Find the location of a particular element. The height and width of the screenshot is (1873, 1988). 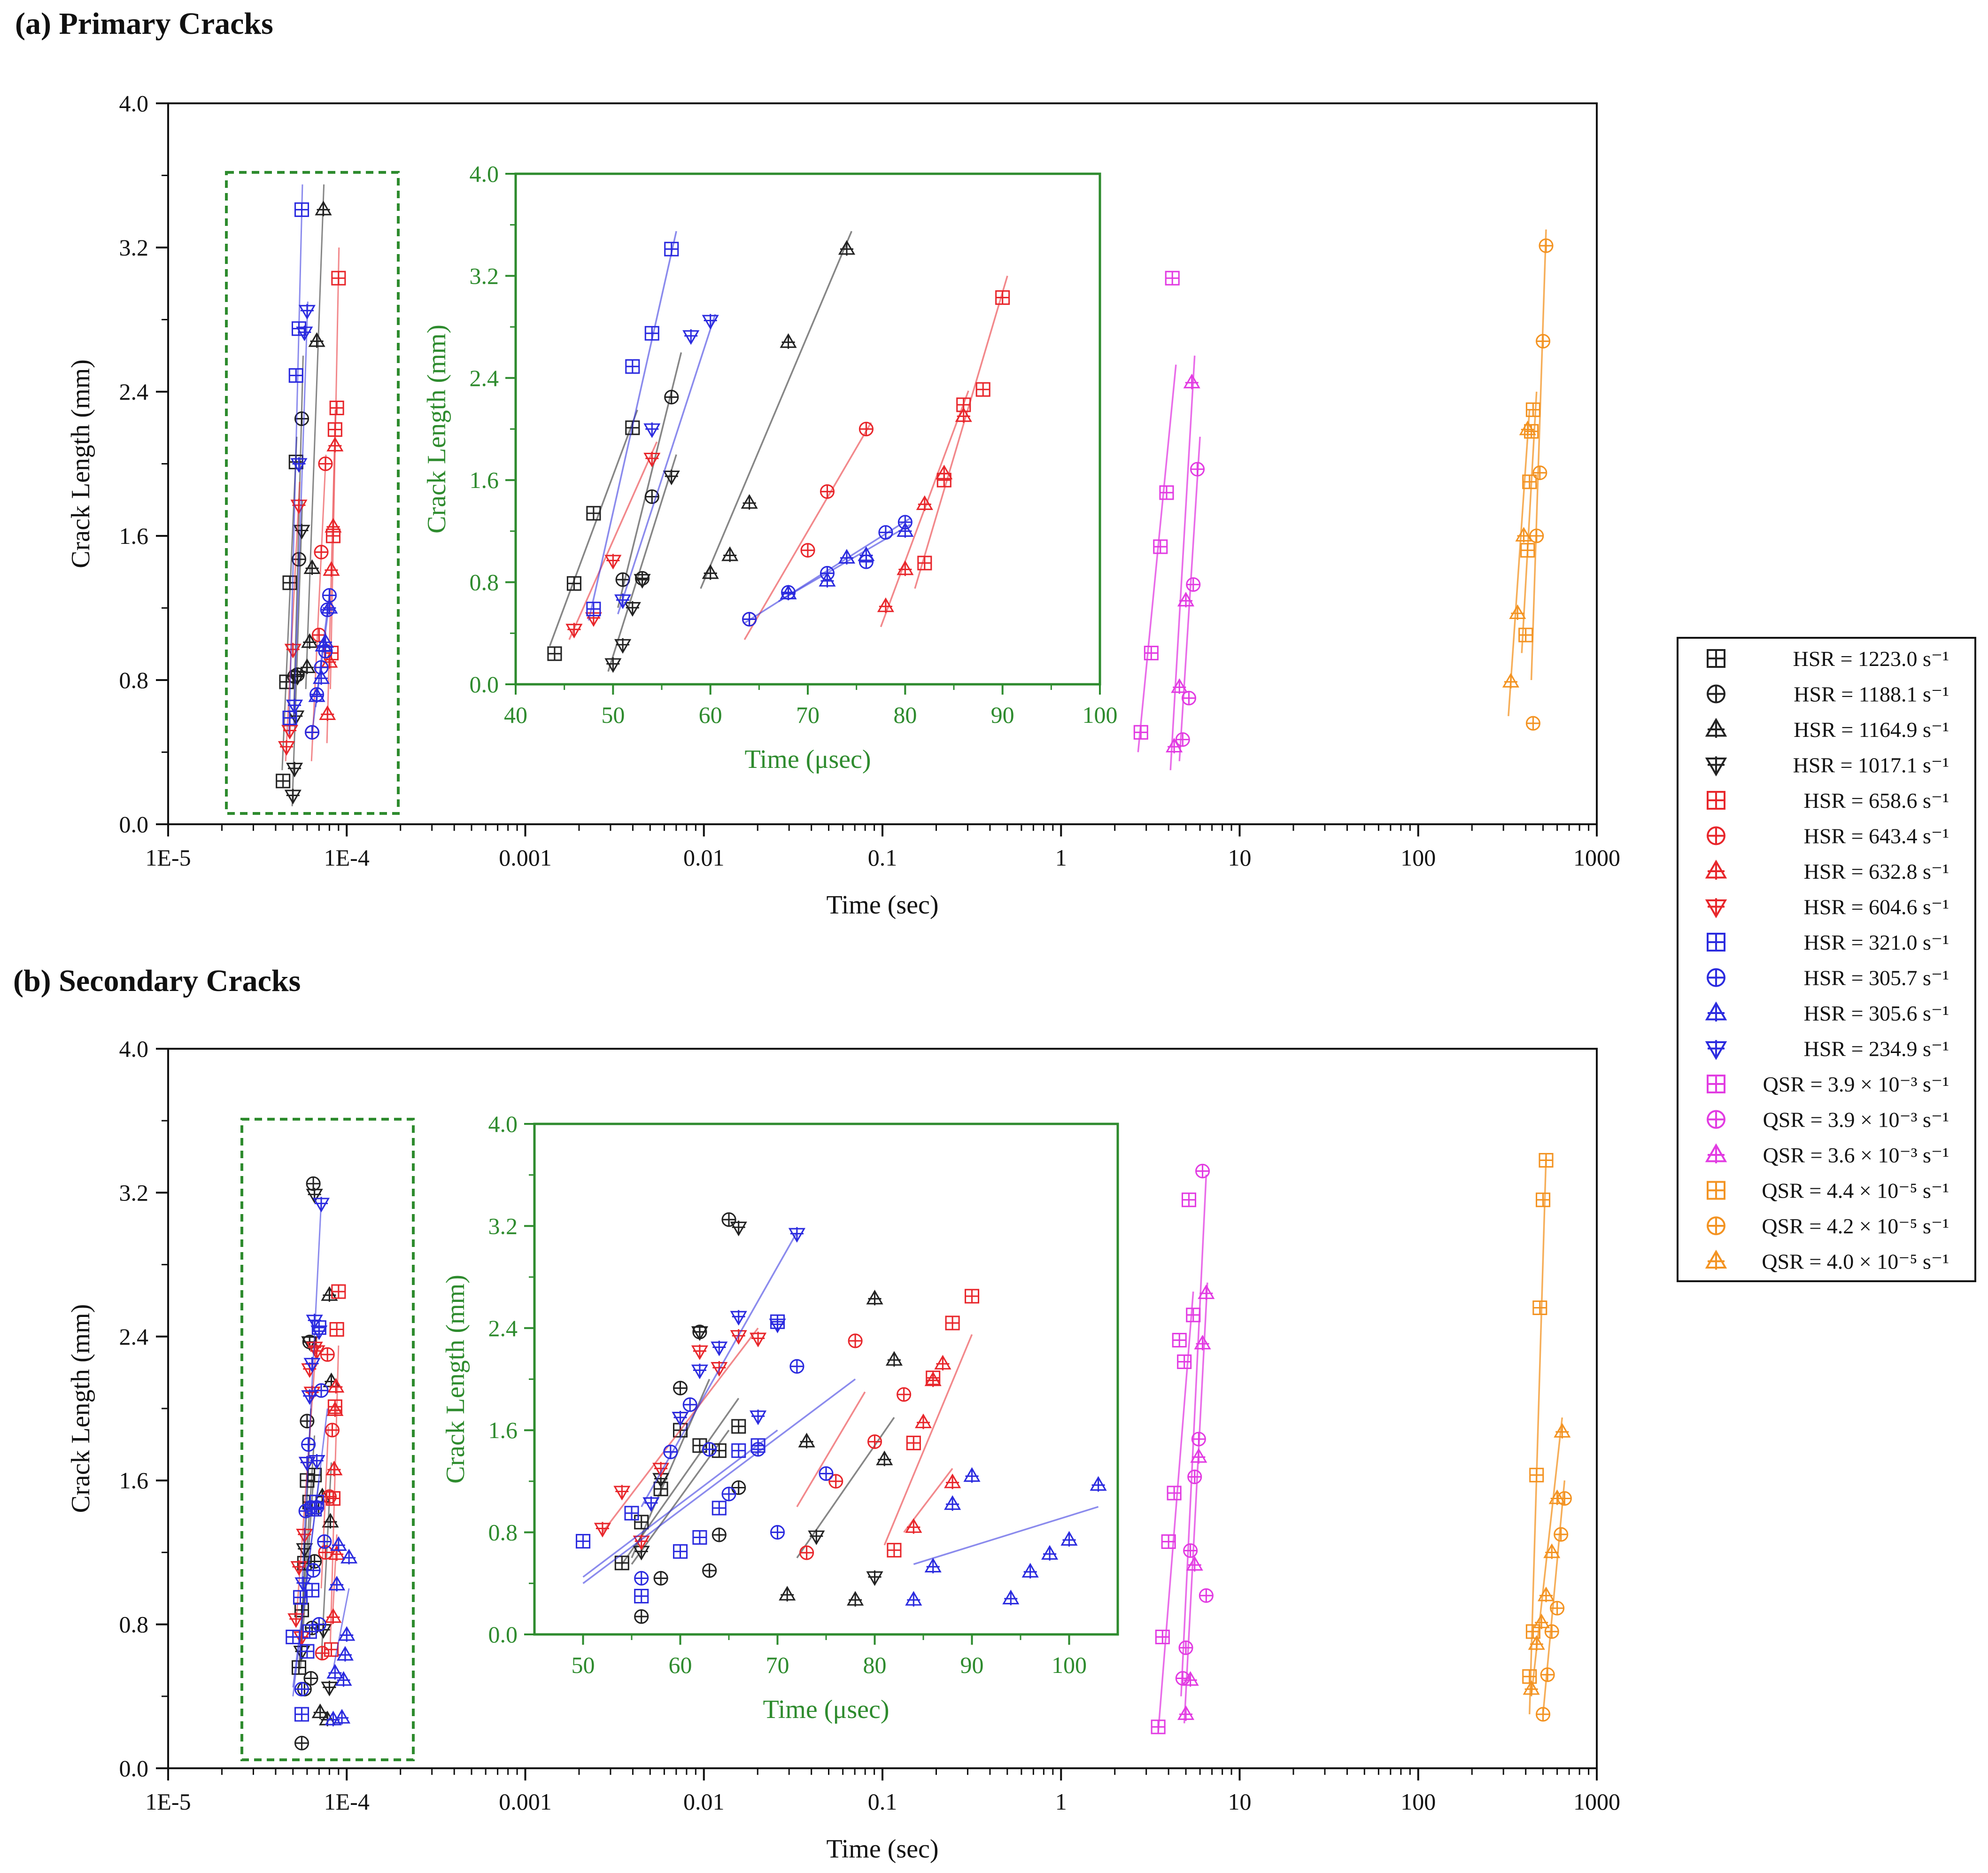

y-tick-label: 3.2 is located at coordinates (134, 1192).